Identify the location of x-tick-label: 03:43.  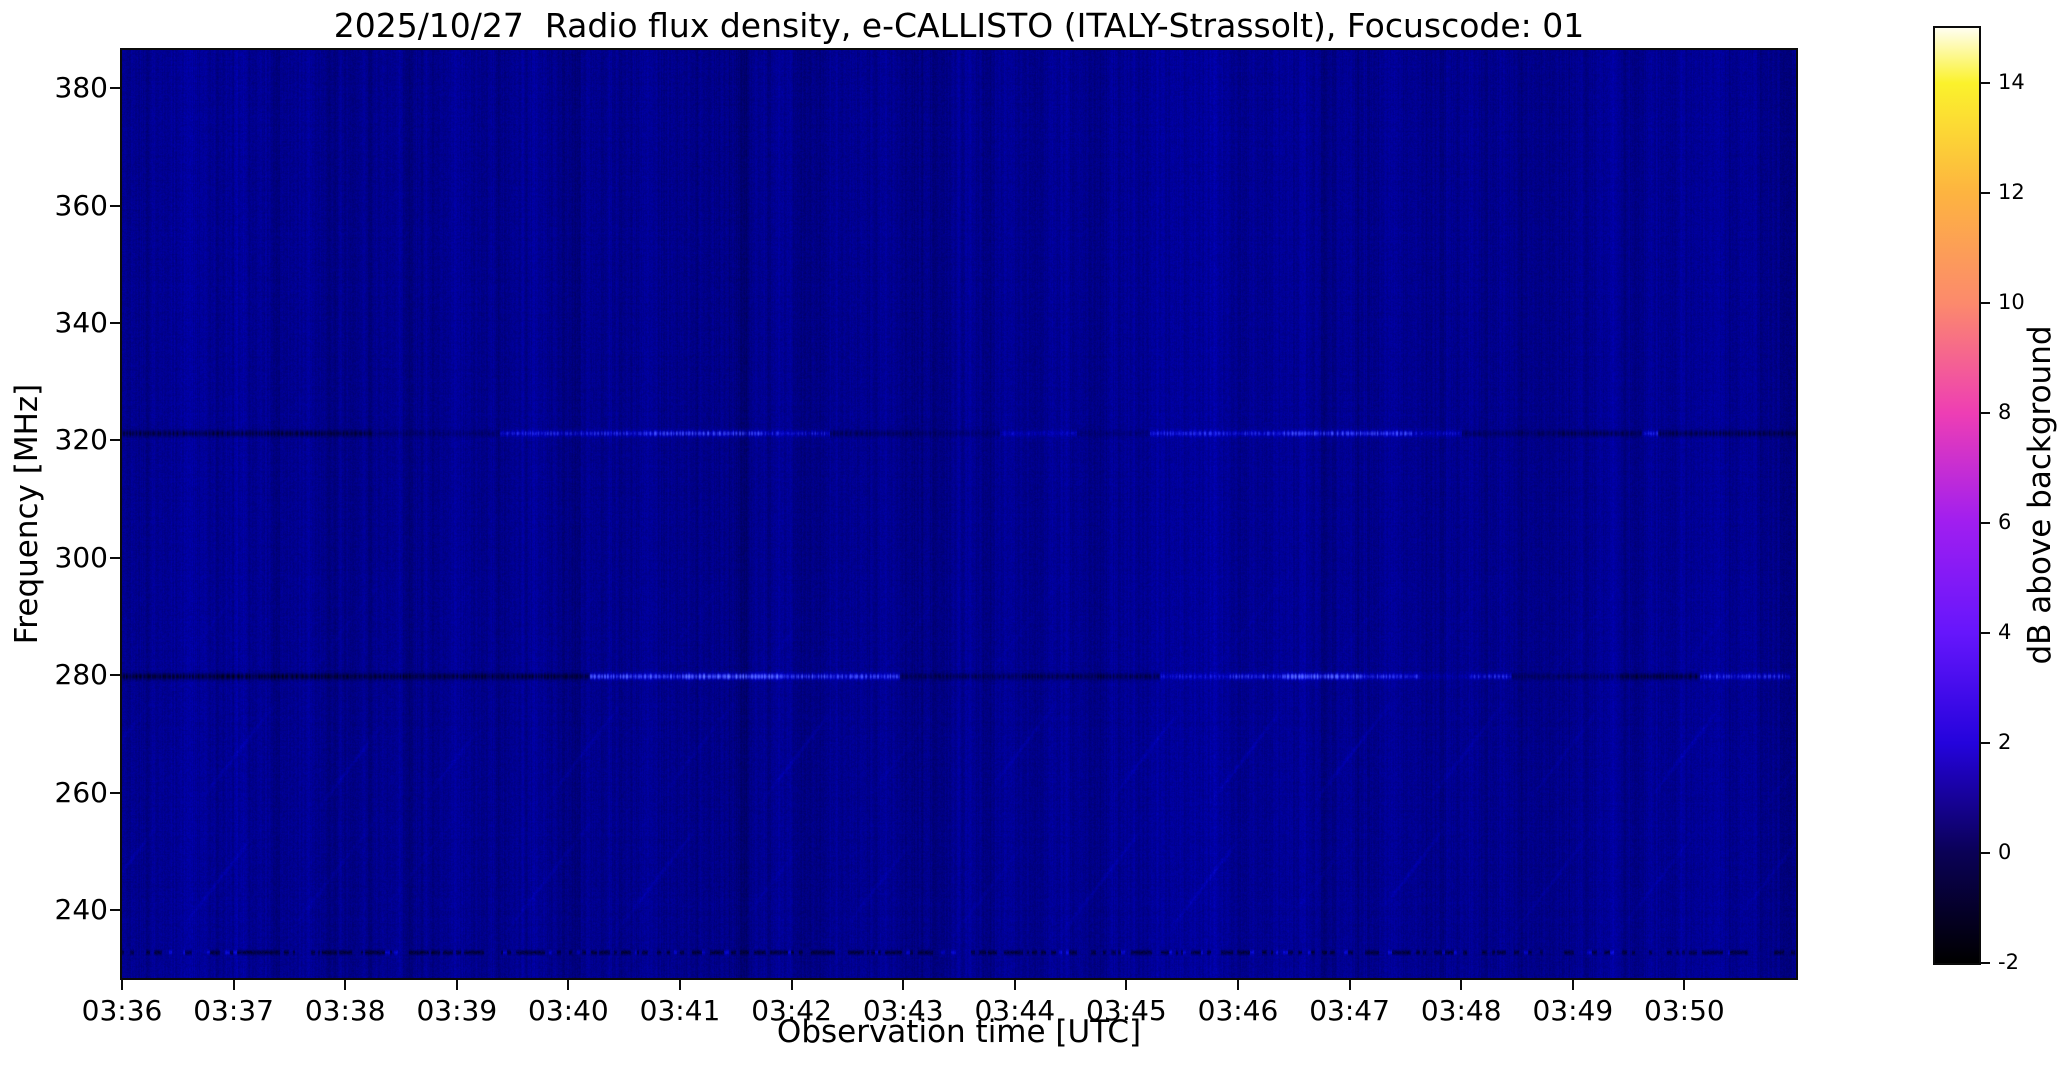
(903, 1010).